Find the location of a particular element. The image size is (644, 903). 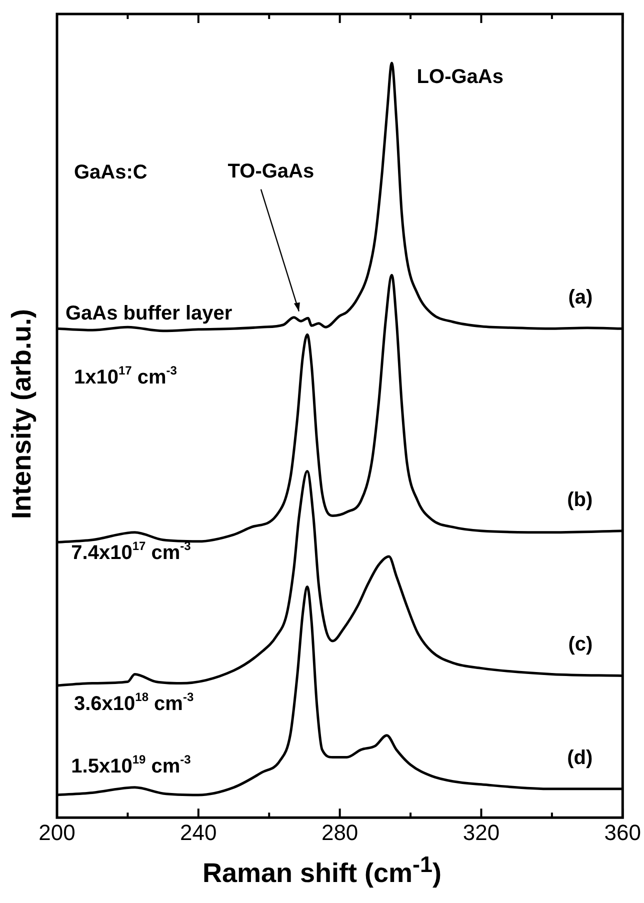

series-label: (c) is located at coordinates (580, 645).